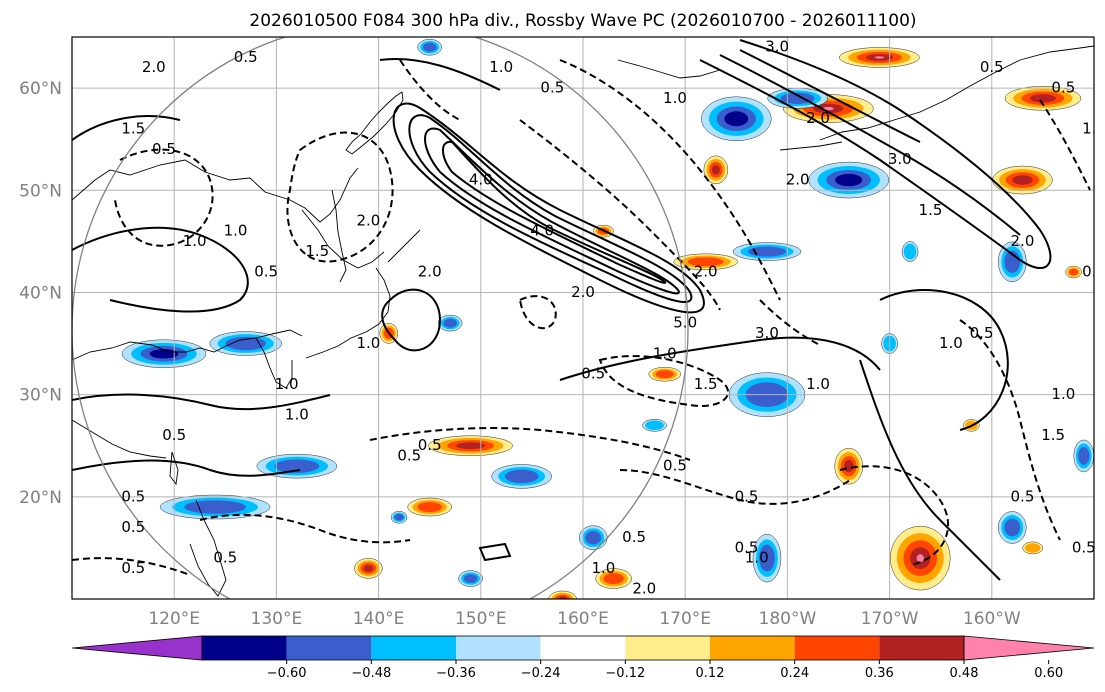 This screenshot has width=1105, height=692. Describe the element at coordinates (964, 673) in the screenshot. I see `colorbar-tick-label: 0.48` at that location.